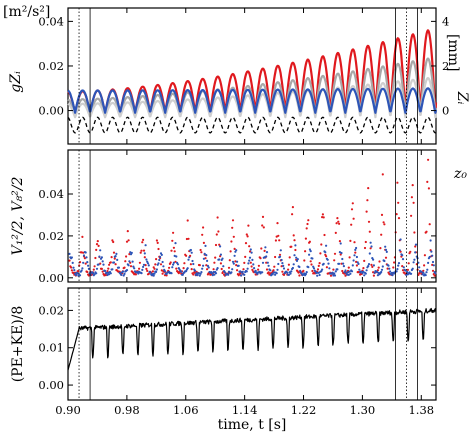 Image resolution: width=474 pixels, height=437 pixels. Describe the element at coordinates (51, 236) in the screenshot. I see `y-tick-label: 0.02` at that location.